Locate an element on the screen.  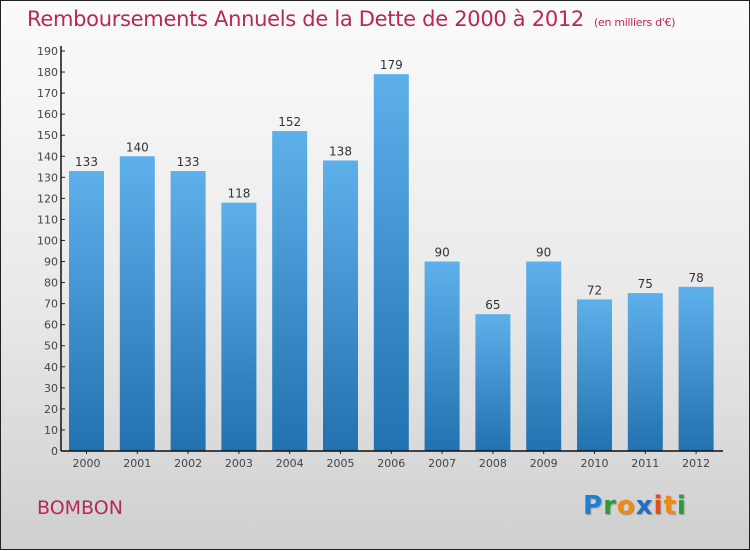
y-tick-label-190: 190 is located at coordinates (47, 51).